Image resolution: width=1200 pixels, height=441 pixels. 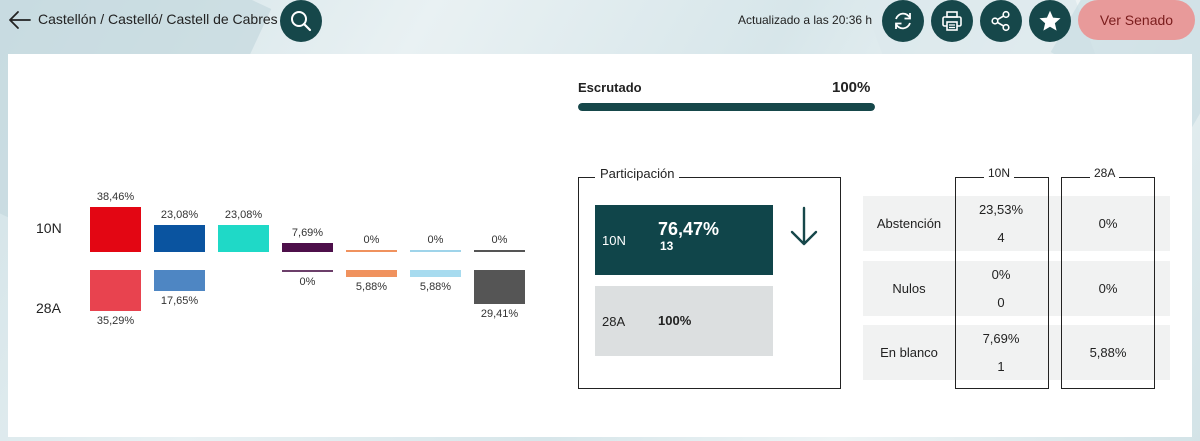 What do you see at coordinates (684, 240) in the screenshot?
I see `participation-row-10n: 10N 76,47% 13` at bounding box center [684, 240].